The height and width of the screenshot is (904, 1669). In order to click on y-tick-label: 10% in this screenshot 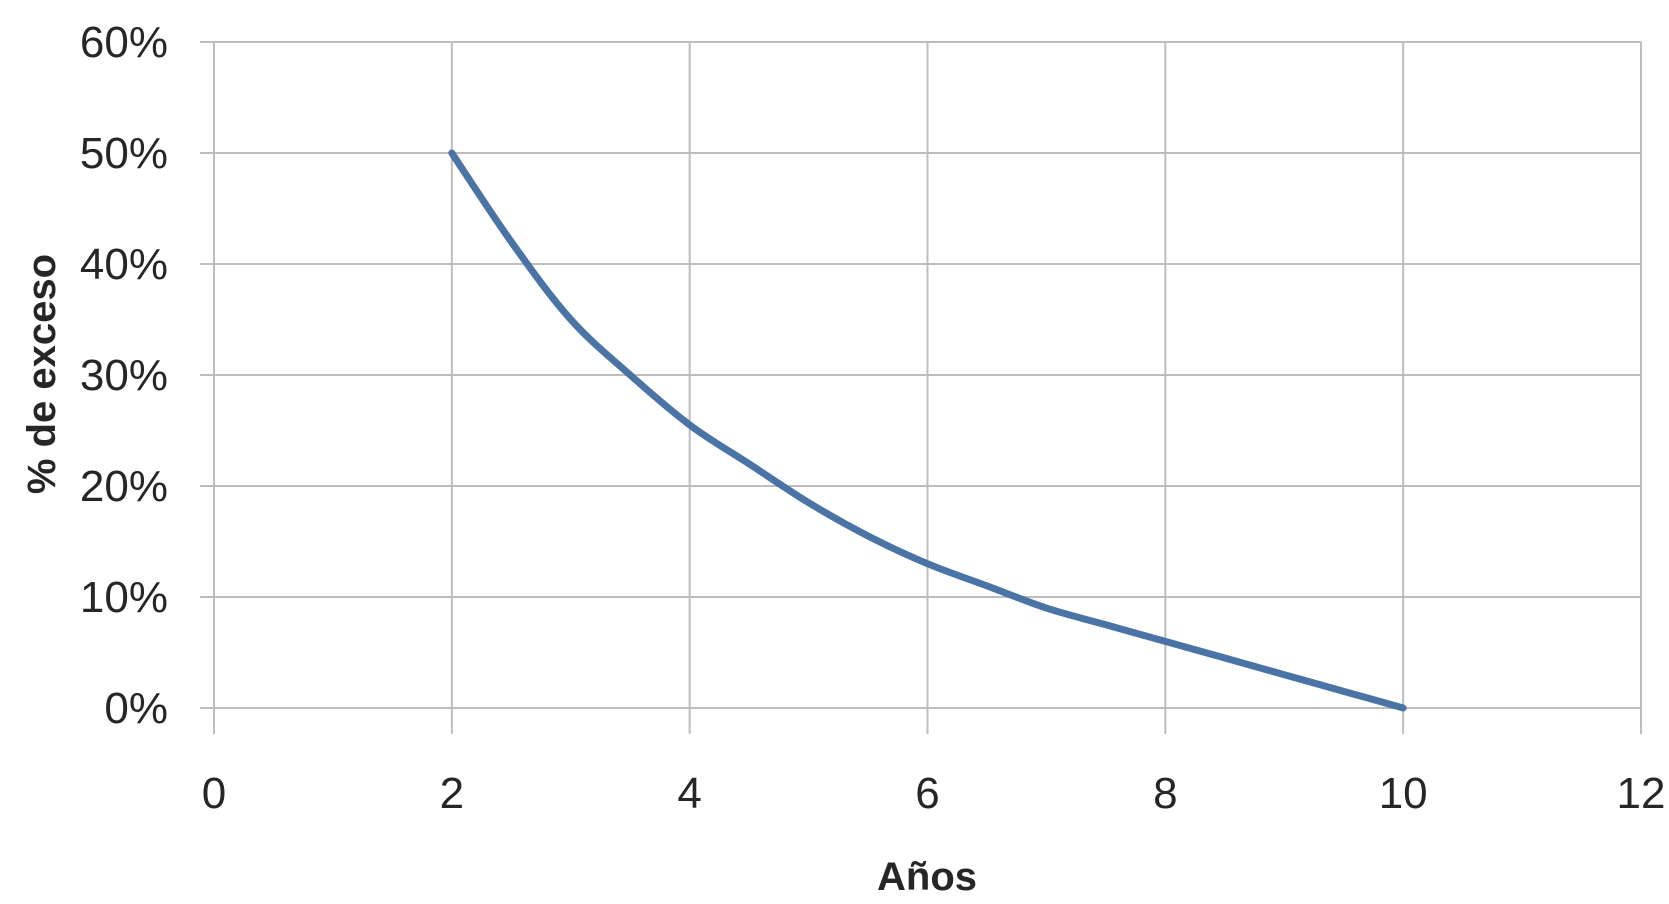, I will do `click(124, 597)`.